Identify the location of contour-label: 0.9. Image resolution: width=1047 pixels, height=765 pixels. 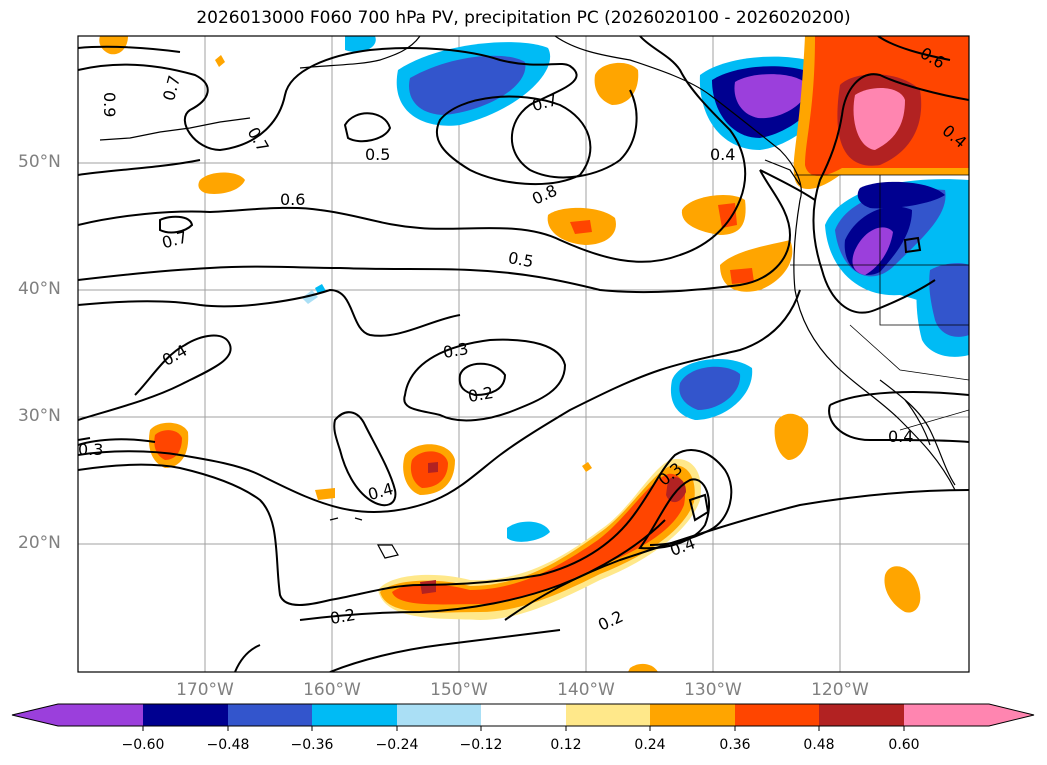
(109, 104).